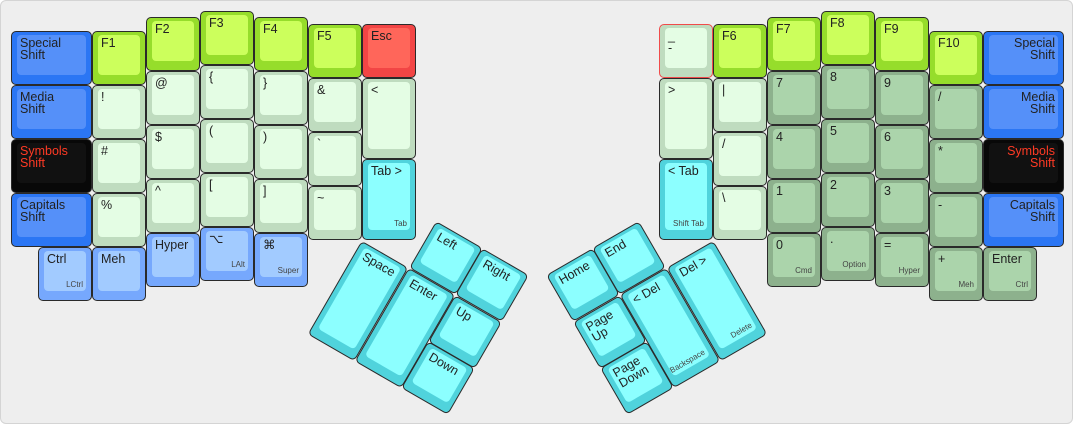 The height and width of the screenshot is (424, 1073). What do you see at coordinates (281, 149) in the screenshot?
I see `keycap: )` at bounding box center [281, 149].